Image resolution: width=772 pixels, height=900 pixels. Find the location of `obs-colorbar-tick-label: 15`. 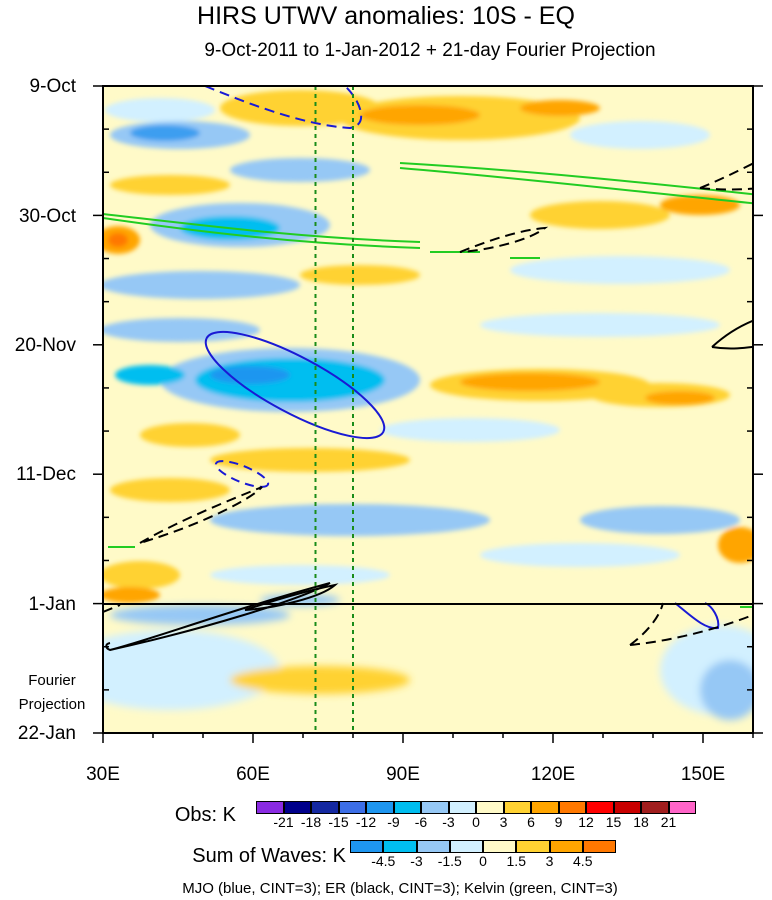

obs-colorbar-tick-label: 15 is located at coordinates (613, 822).